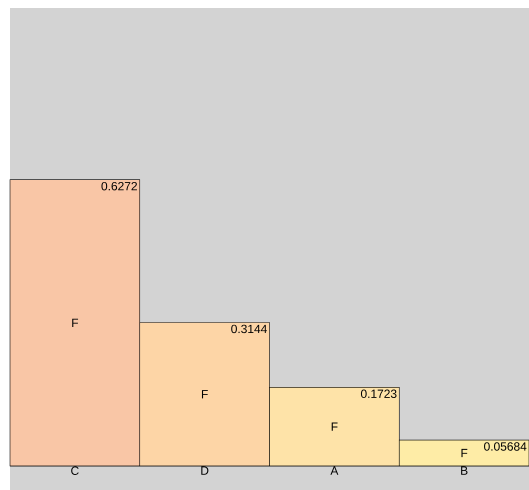 The height and width of the screenshot is (490, 529). Describe the element at coordinates (204, 470) in the screenshot. I see `x-tick-label: D` at that location.